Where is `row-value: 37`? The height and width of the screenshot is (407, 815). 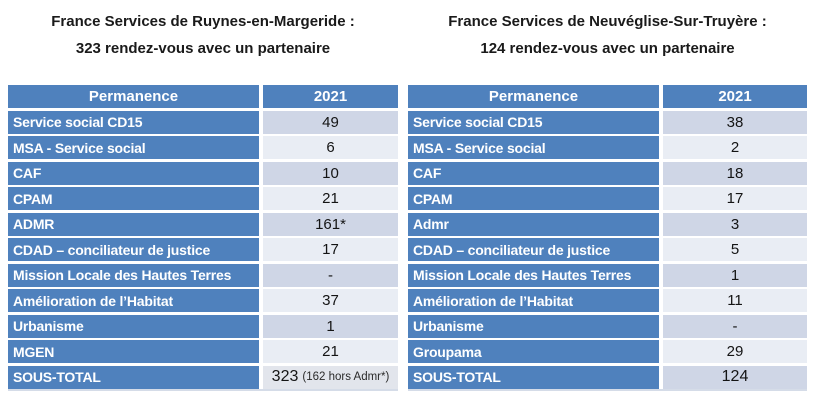
row-value: 37 is located at coordinates (330, 300).